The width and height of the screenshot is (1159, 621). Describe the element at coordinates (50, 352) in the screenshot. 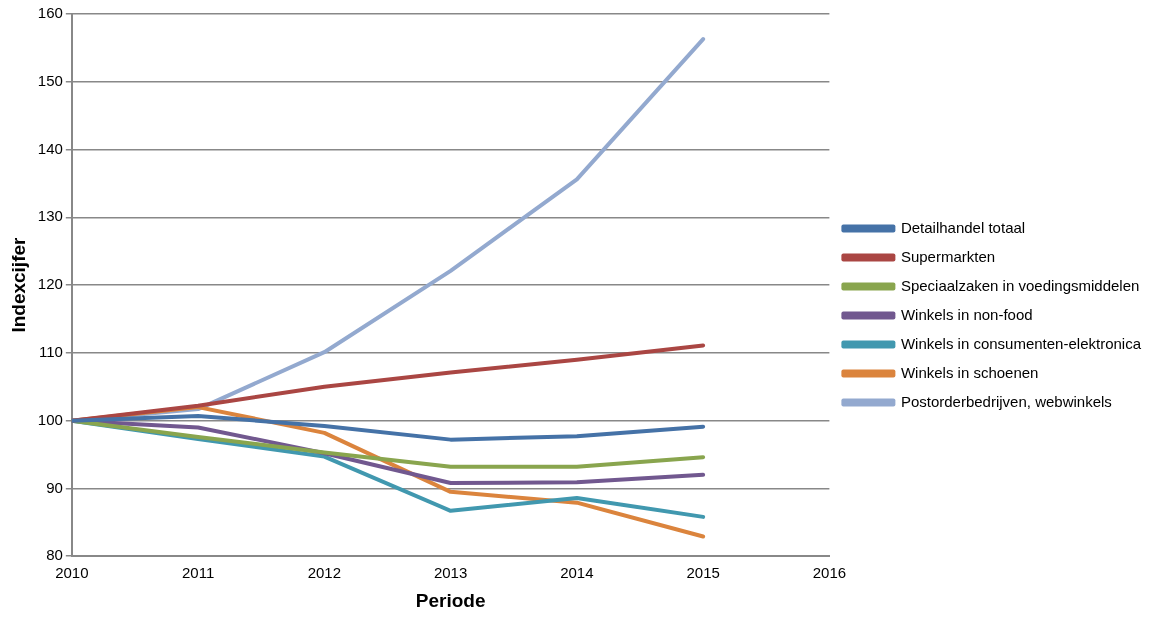

I see `y-tick-label: 110` at that location.